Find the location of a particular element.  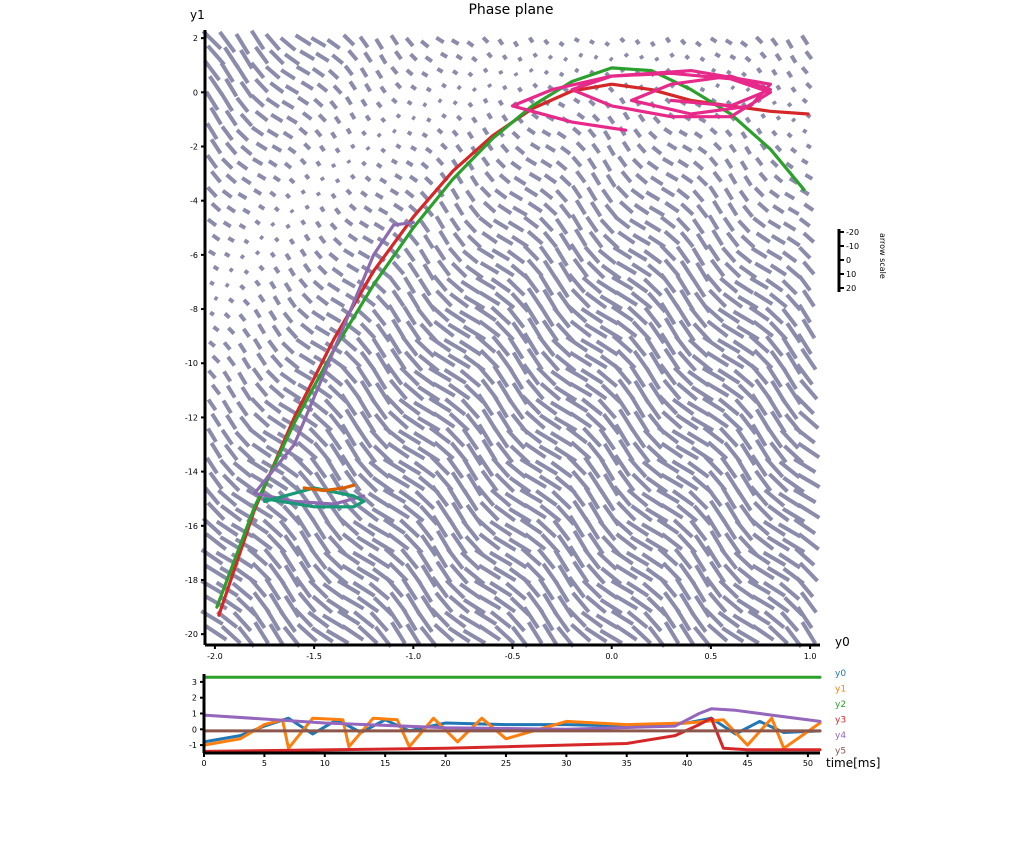

y-tick-label: -18 is located at coordinates (191, 580).